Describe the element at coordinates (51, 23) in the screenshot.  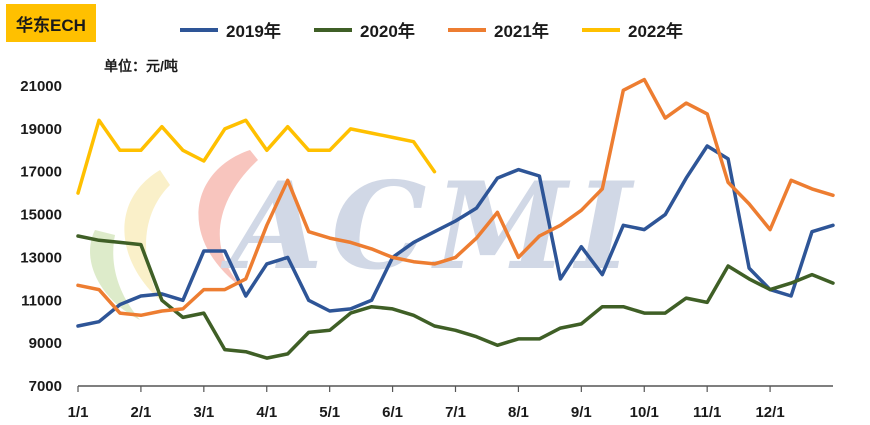
I see `chart-title: 华东ECH` at that location.